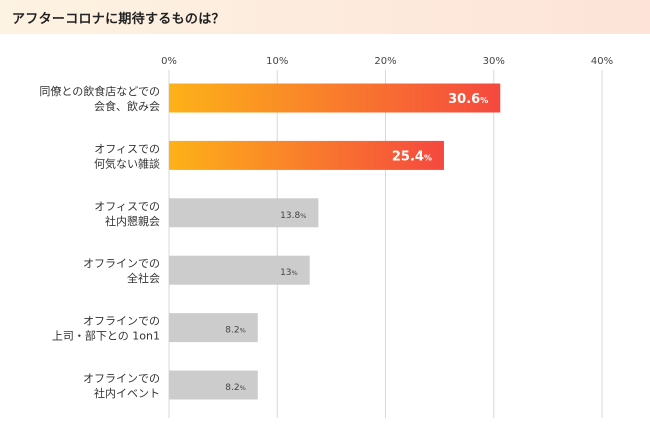 The width and height of the screenshot is (650, 435). What do you see at coordinates (127, 214) in the screenshot?
I see `category-label: オフィスでの社内懇親会` at bounding box center [127, 214].